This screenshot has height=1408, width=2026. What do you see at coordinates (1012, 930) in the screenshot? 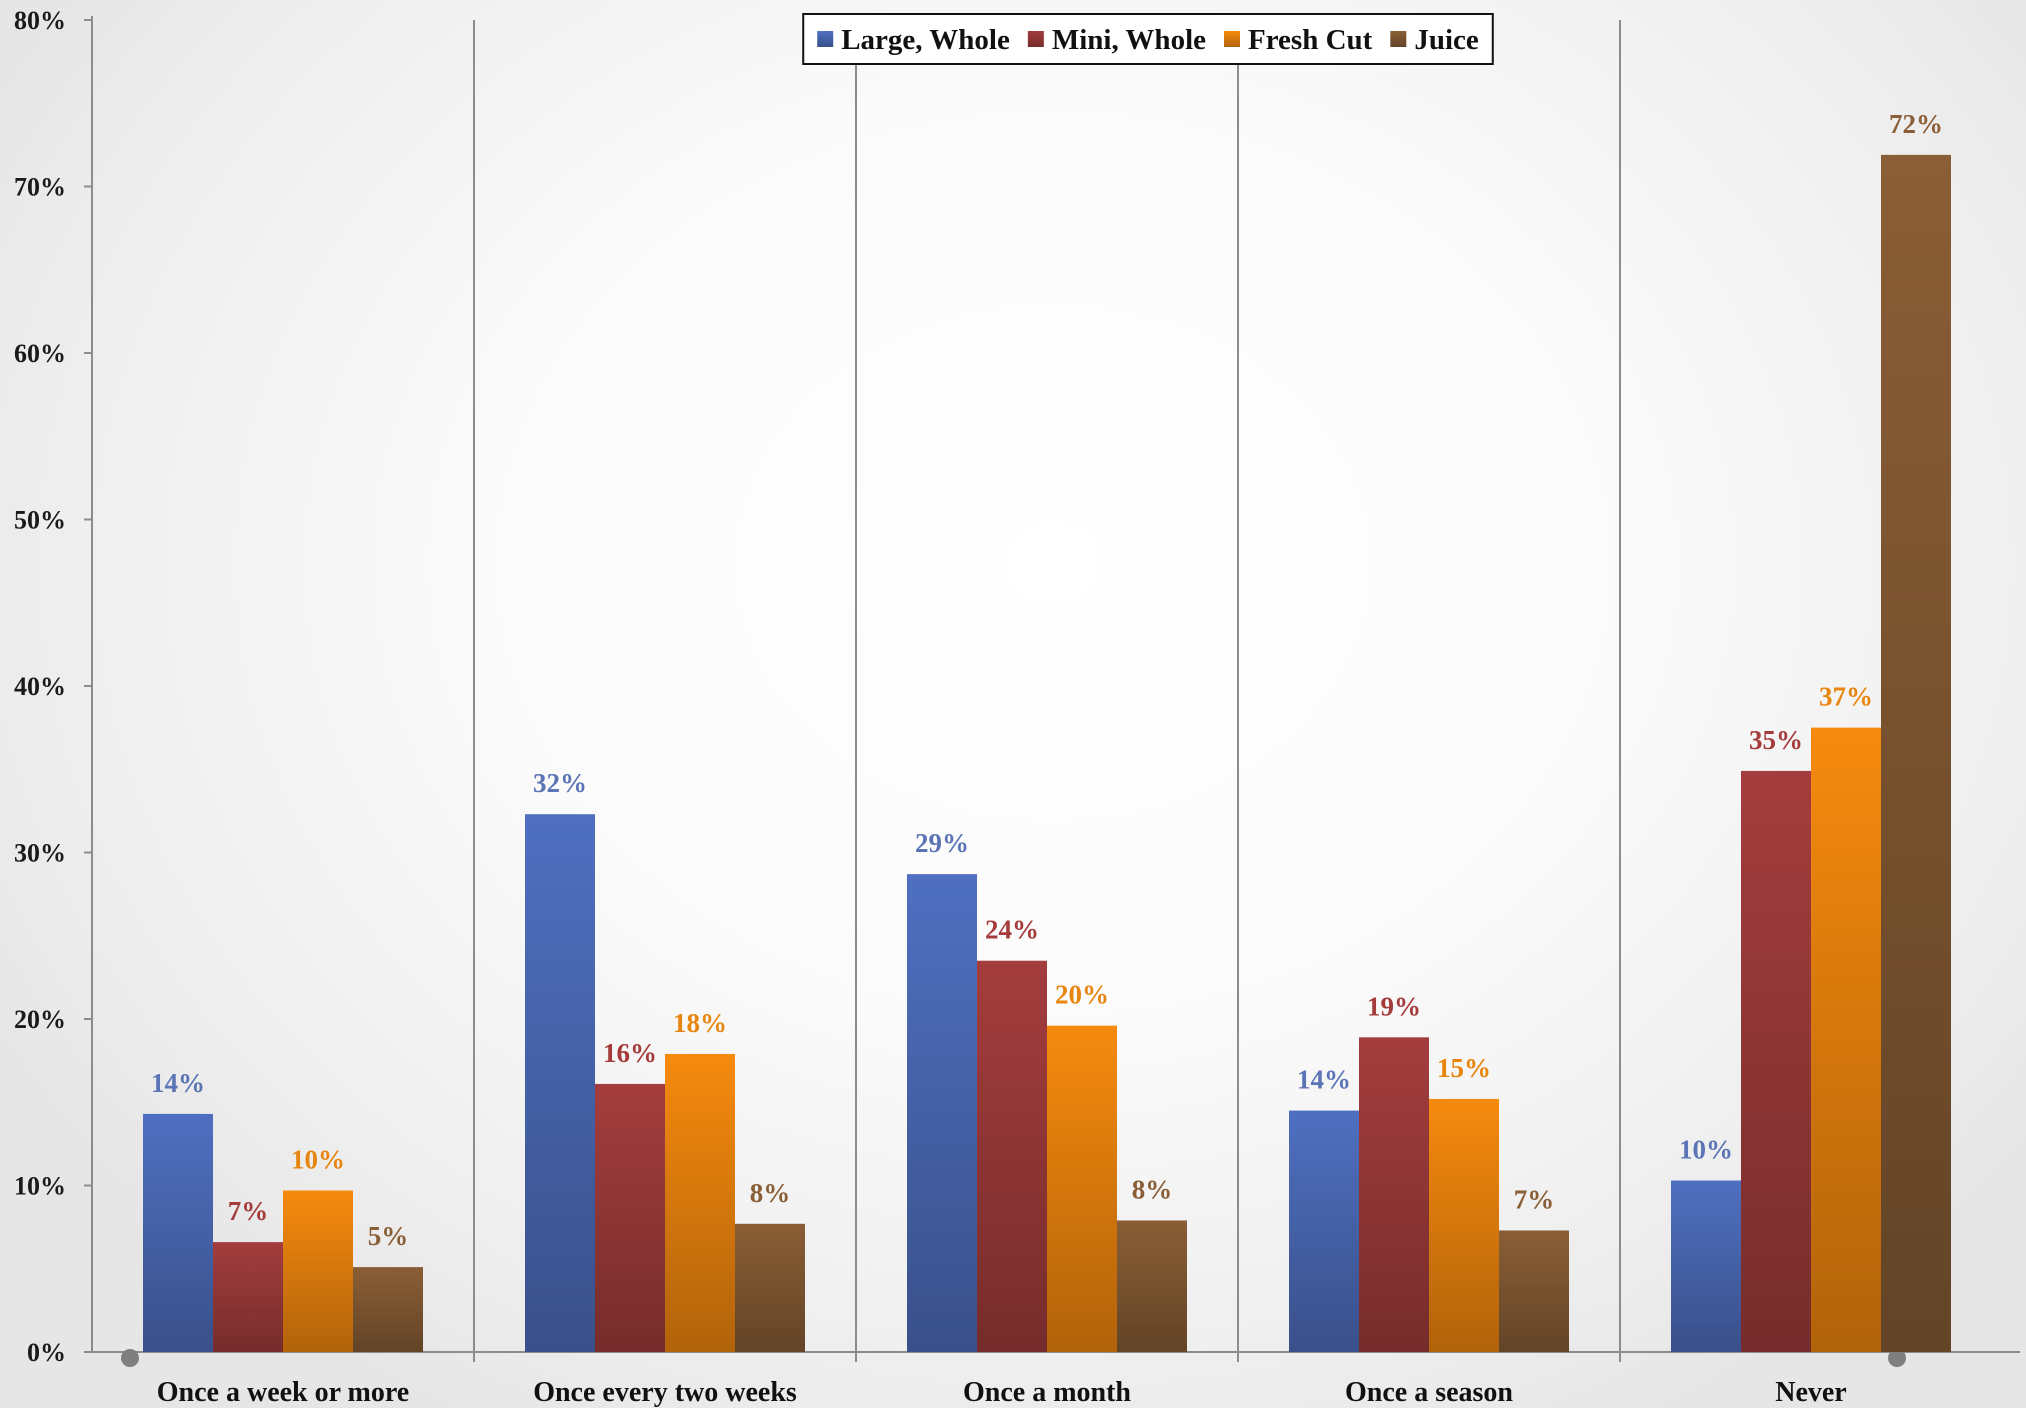
I see `data-label: 24%` at bounding box center [1012, 930].